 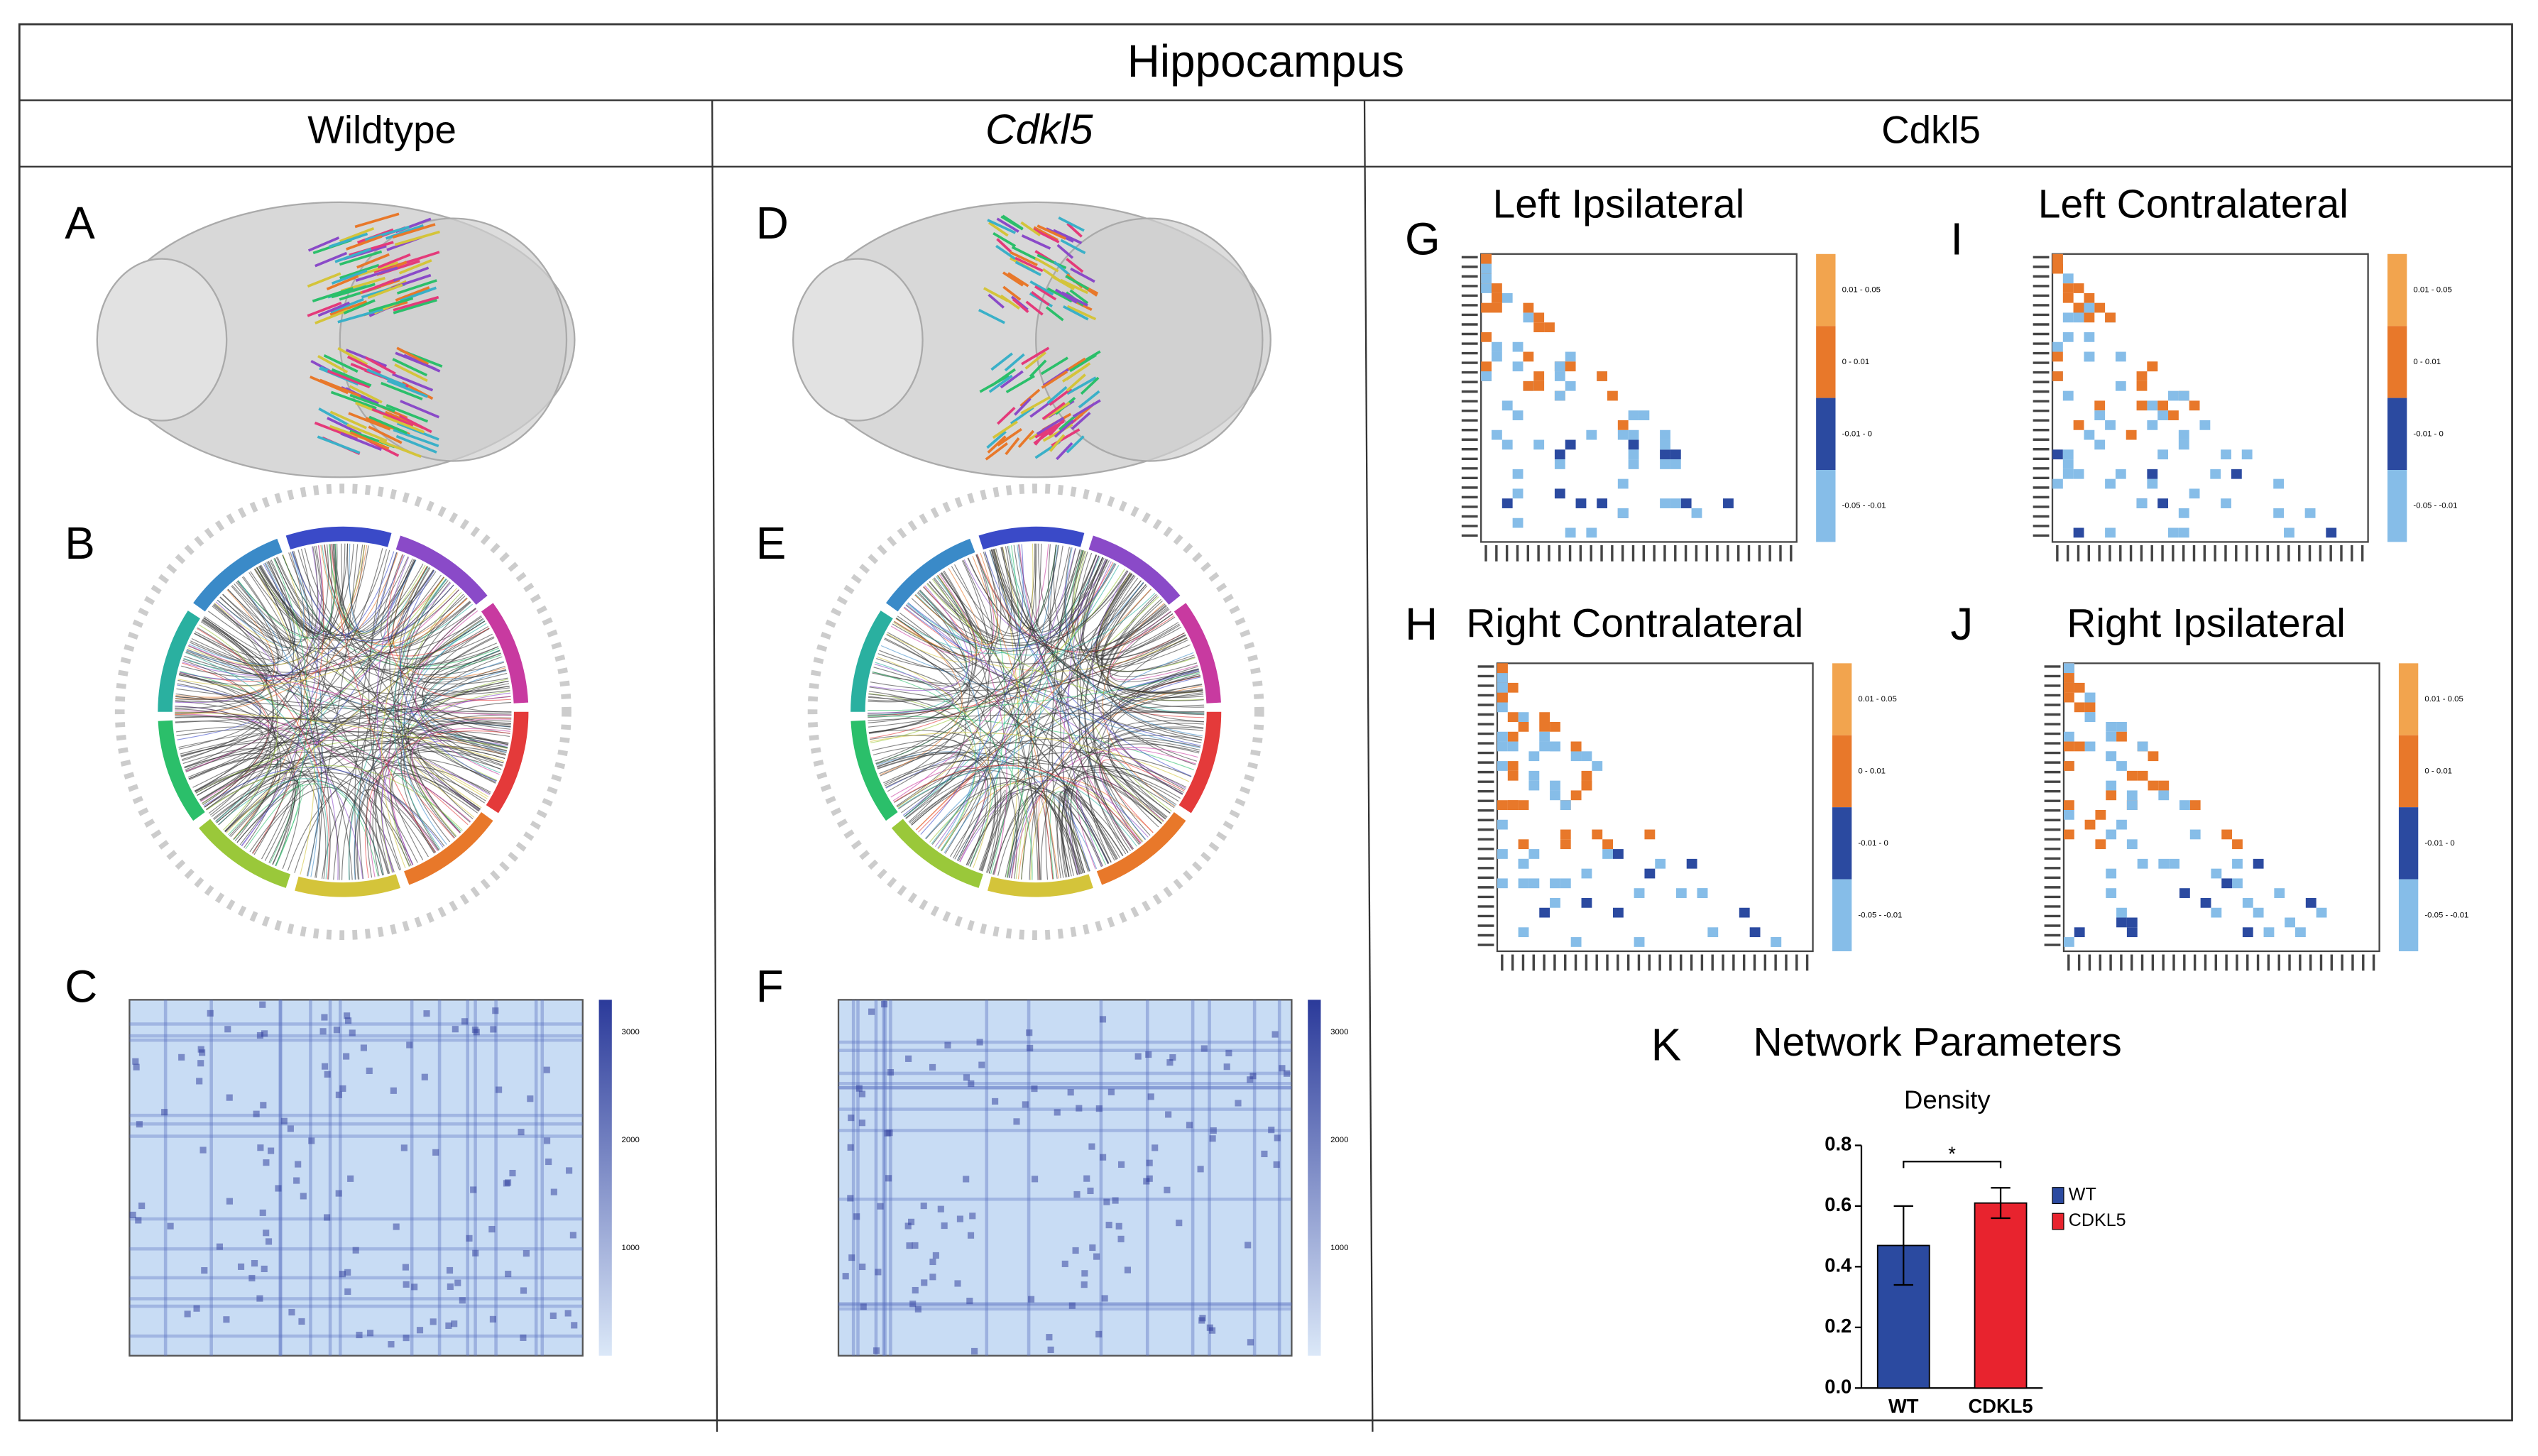 What do you see at coordinates (2435, 506) in the screenshot?
I see `legend-label: -0.05 - -0.01` at bounding box center [2435, 506].